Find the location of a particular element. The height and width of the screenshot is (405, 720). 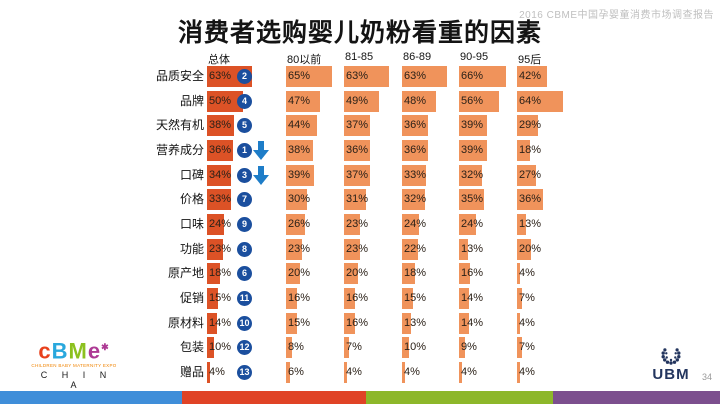

cbme-letter: B is located at coordinates (60, 351).